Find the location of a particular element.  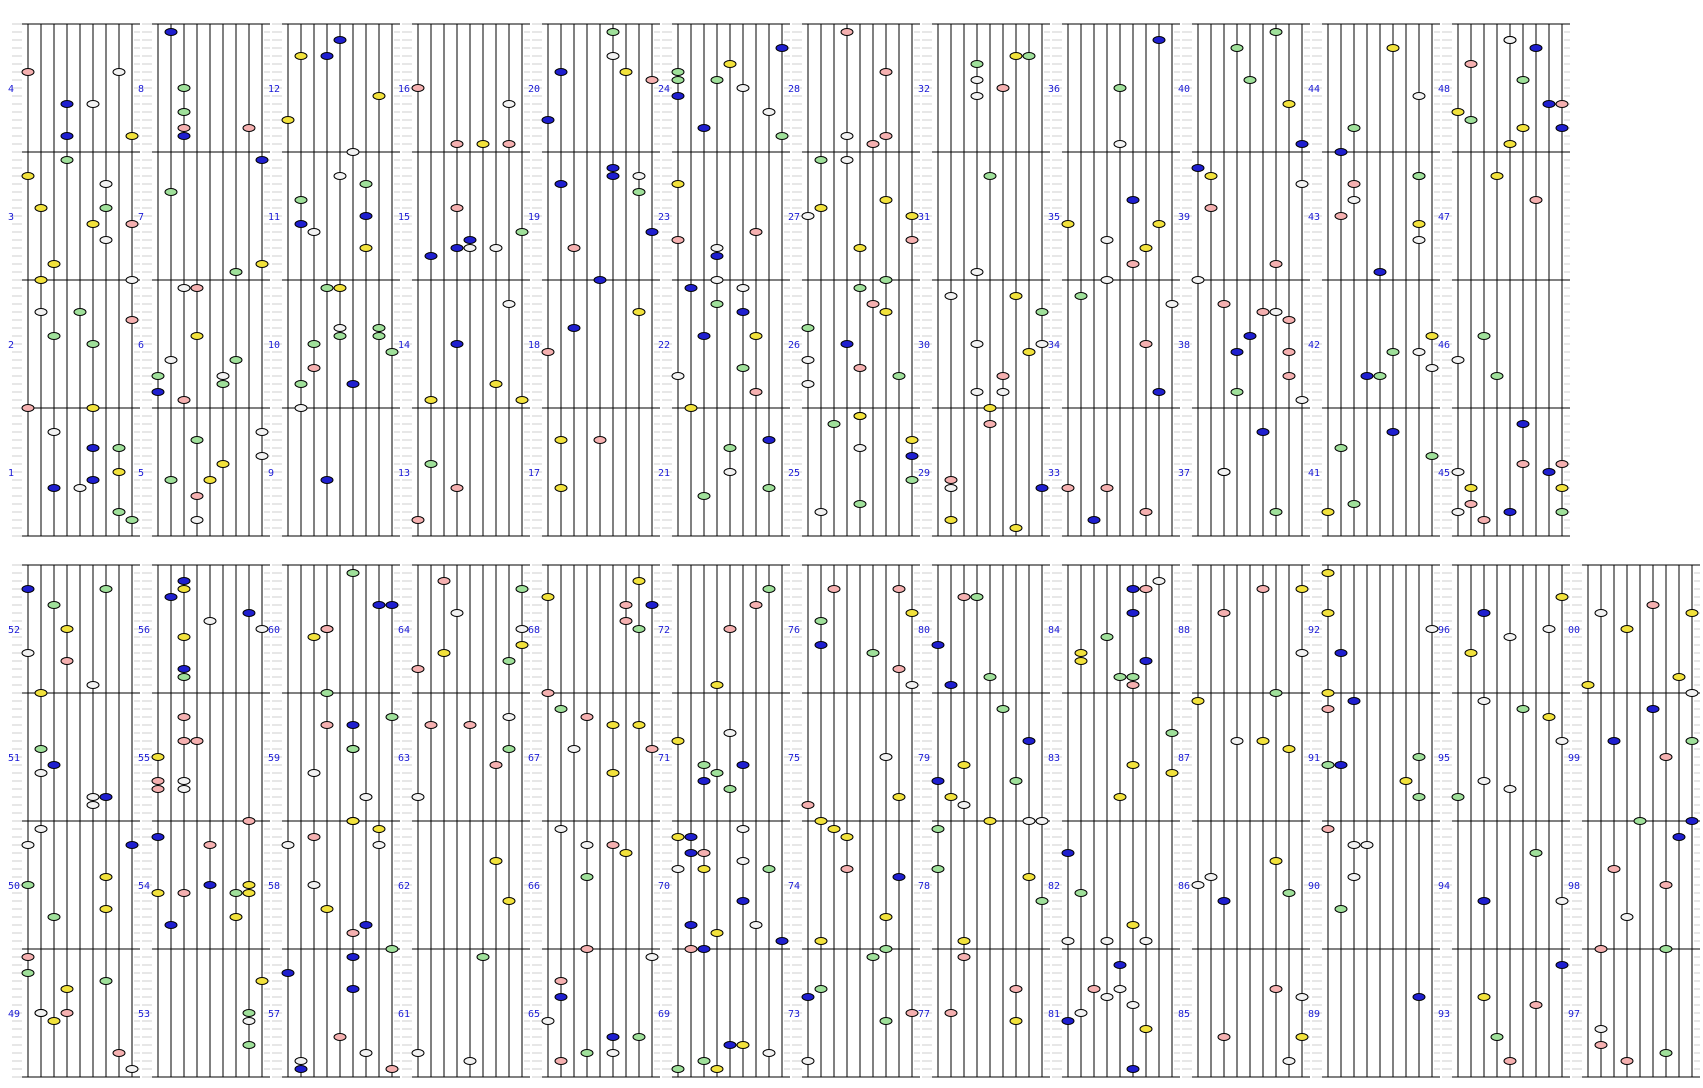

measure-number: 85 is located at coordinates (1184, 1014).